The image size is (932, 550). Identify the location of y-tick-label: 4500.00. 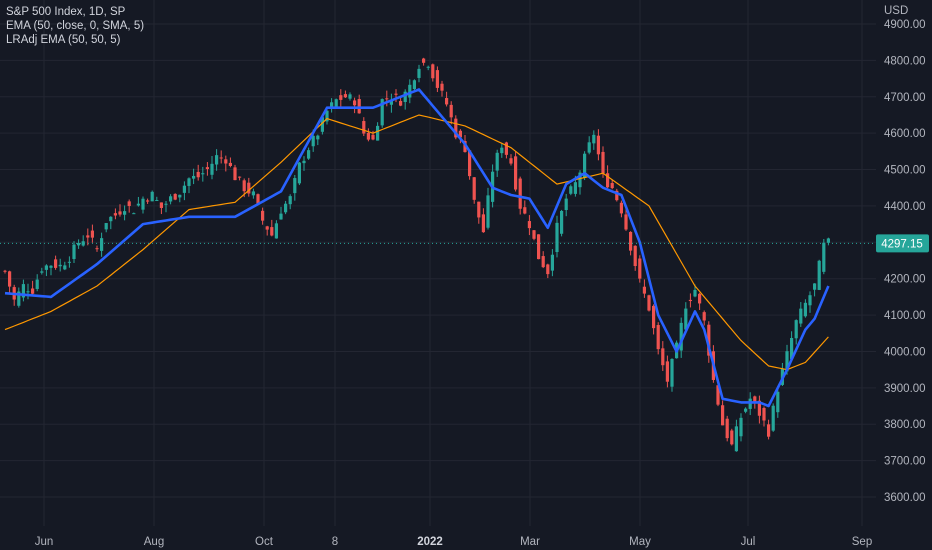
(905, 171).